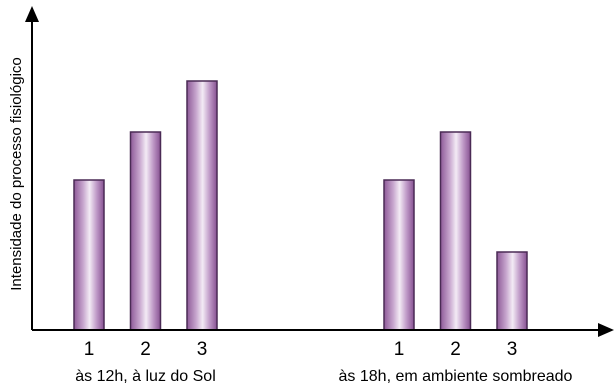 The image size is (615, 383). What do you see at coordinates (16, 173) in the screenshot?
I see `y-axis-title: Intensidade do processo fisiológico` at bounding box center [16, 173].